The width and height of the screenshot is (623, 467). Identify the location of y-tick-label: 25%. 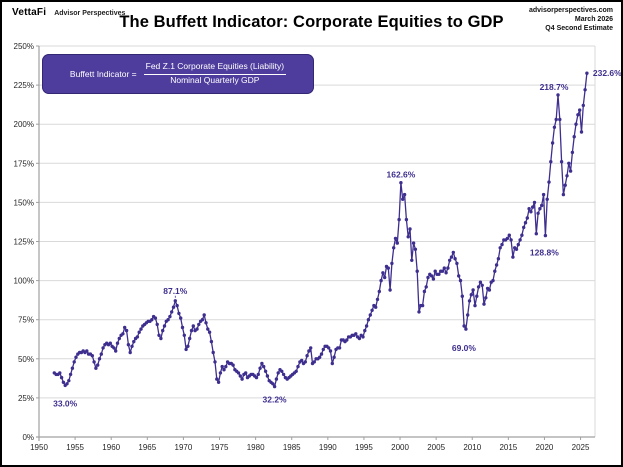
(26, 398).